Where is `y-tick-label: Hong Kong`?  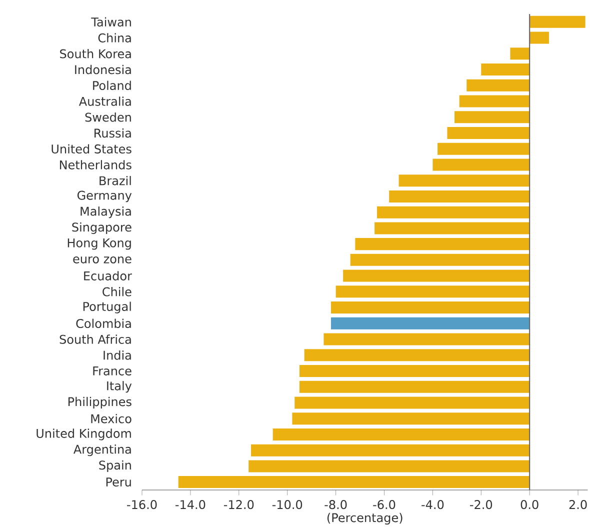 y-tick-label: Hong Kong is located at coordinates (99, 244).